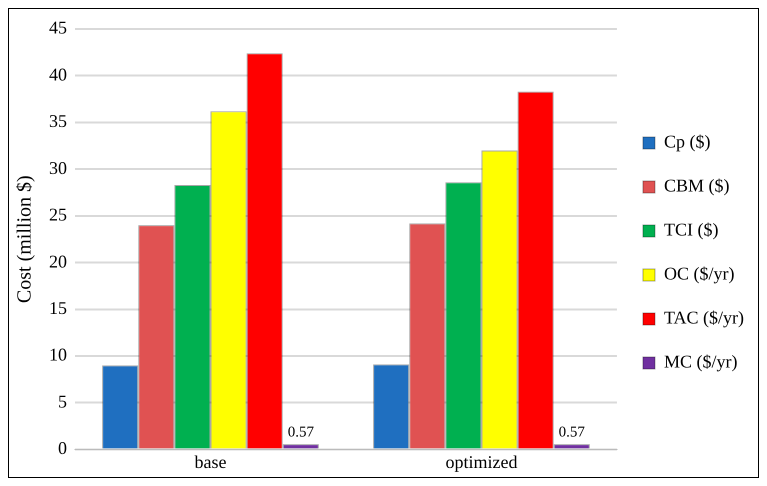 The image size is (767, 486). Describe the element at coordinates (687, 142) in the screenshot. I see `legend-label: Cp ($)` at that location.